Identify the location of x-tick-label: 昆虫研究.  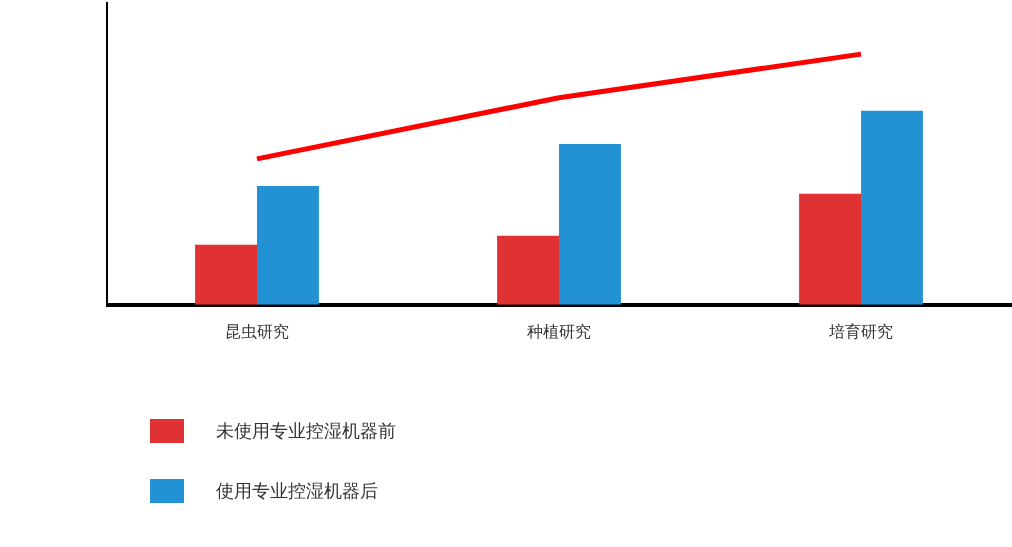
(257, 331).